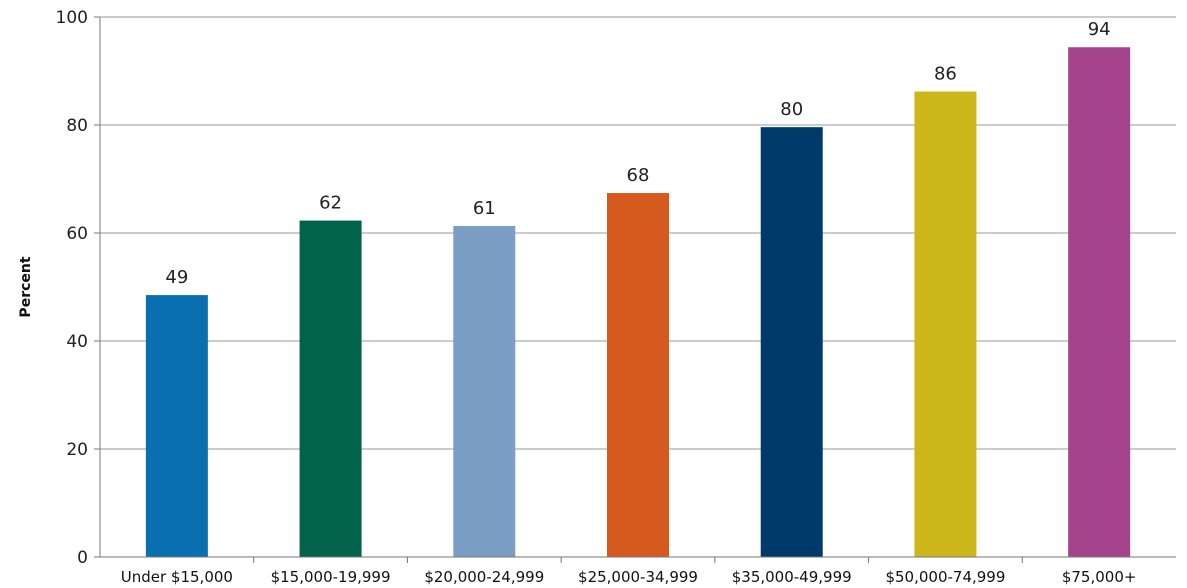 The width and height of the screenshot is (1187, 588). What do you see at coordinates (26, 286) in the screenshot?
I see `y-axis-label: Percent` at bounding box center [26, 286].